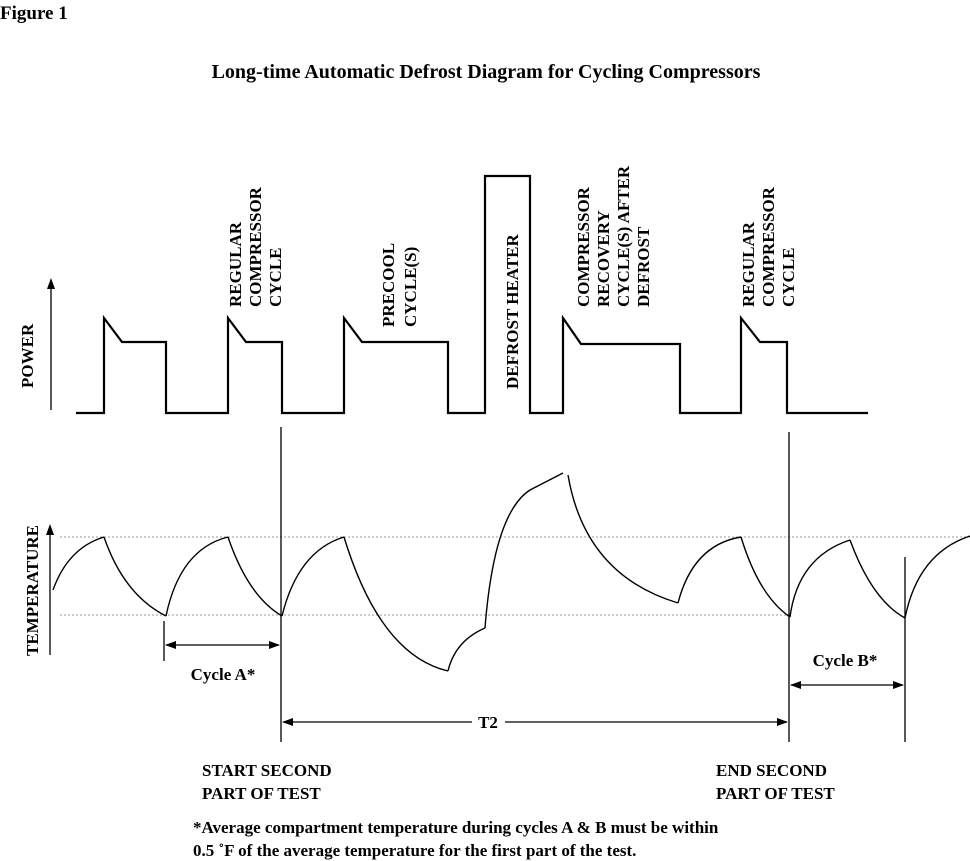  What do you see at coordinates (27, 355) in the screenshot?
I see `power-axis-label: POWER` at bounding box center [27, 355].